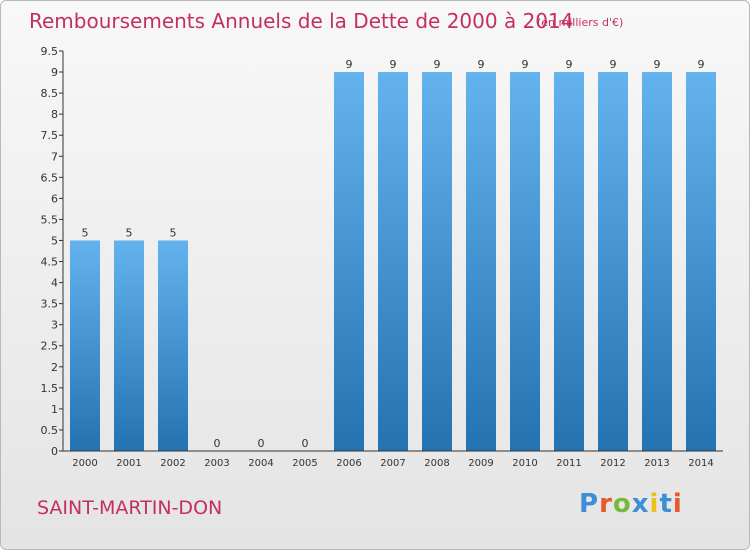  Describe the element at coordinates (700, 463) in the screenshot. I see `x-tick-label-2014: 2014` at that location.